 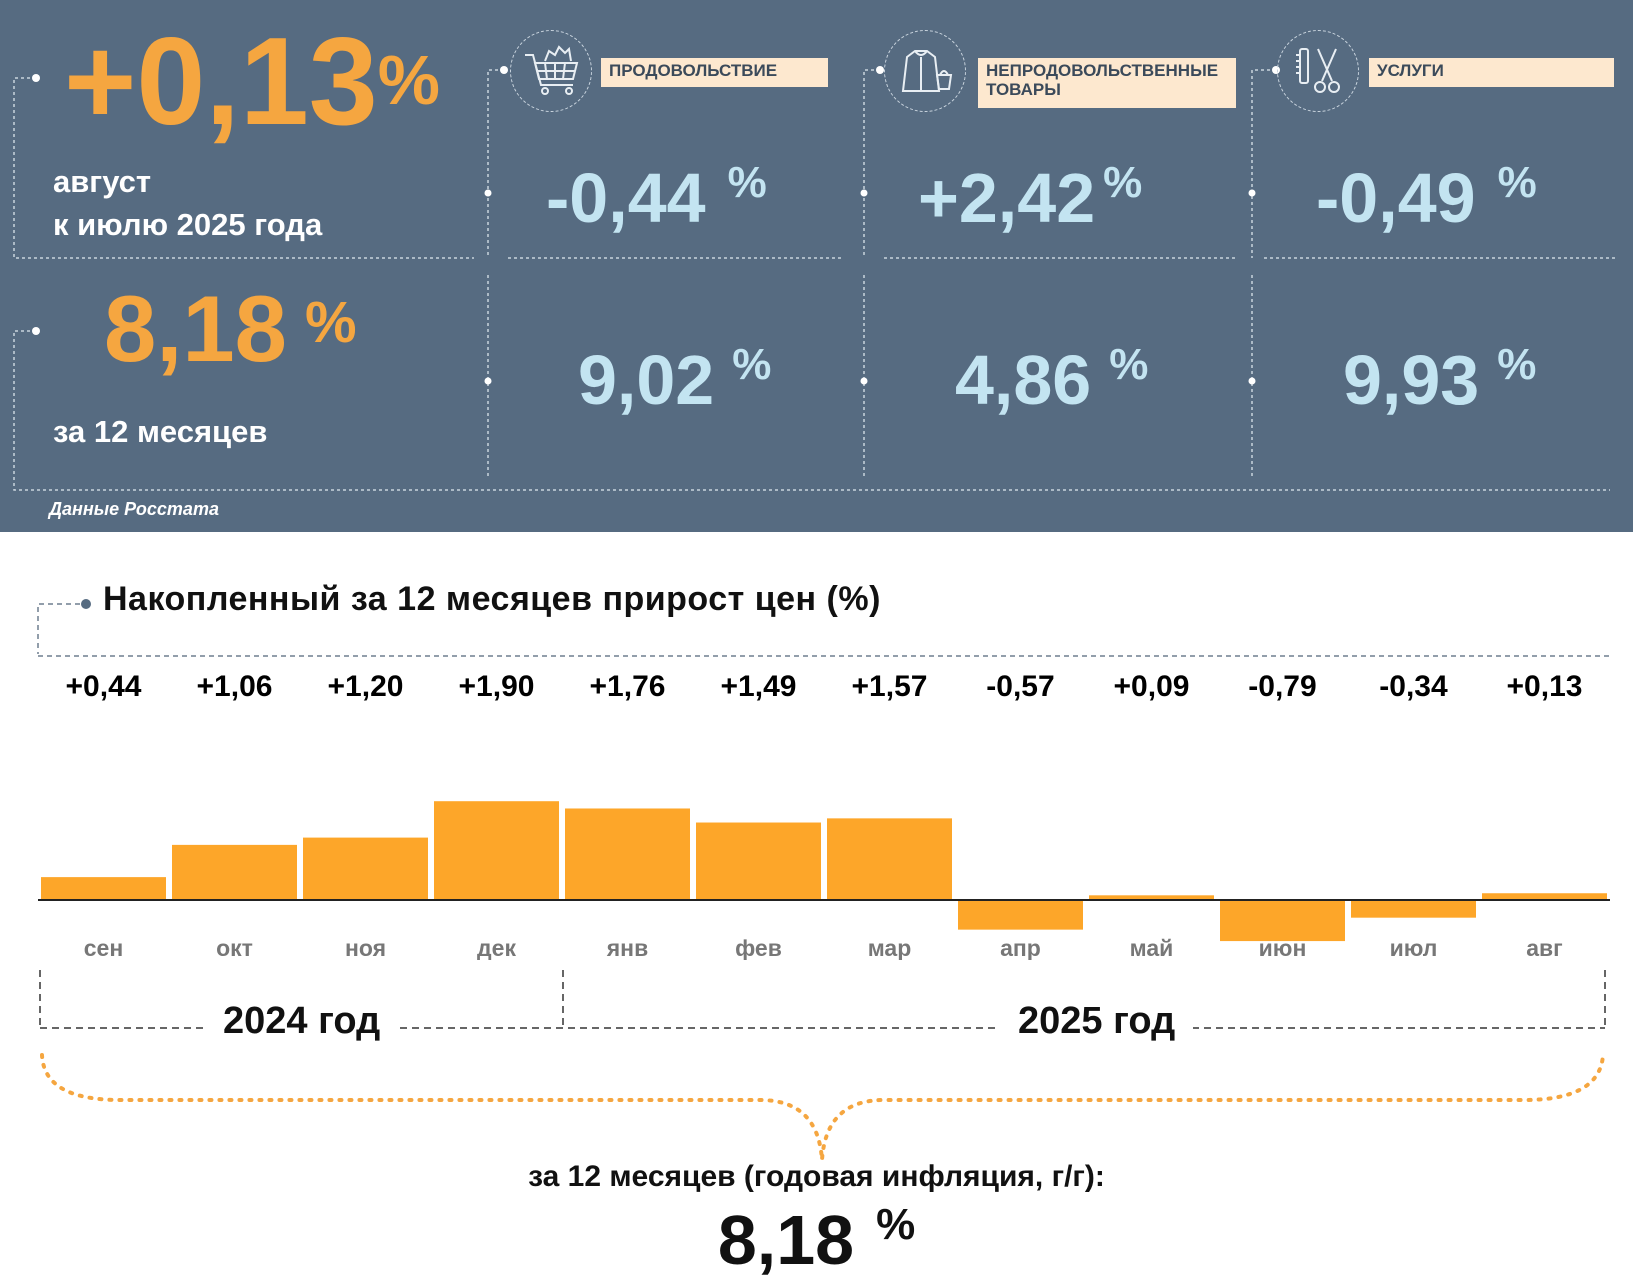 What do you see at coordinates (627, 947) in the screenshot?
I see `month-label-янв: янв` at bounding box center [627, 947].